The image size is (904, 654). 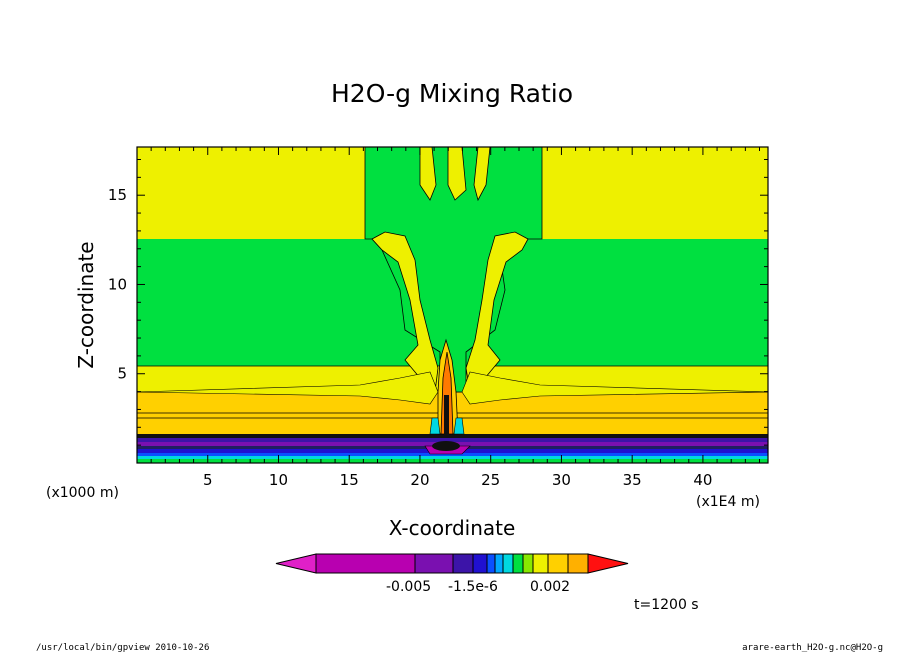 I want to click on x-tick-label: 25, so click(x=490, y=480).